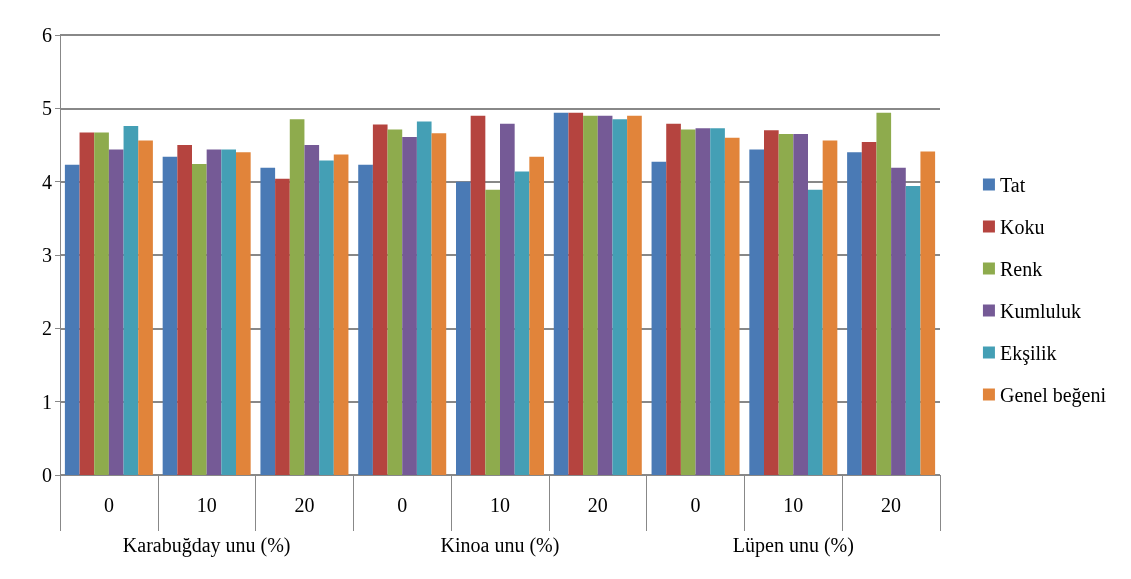  What do you see at coordinates (1022, 226) in the screenshot?
I see `legend-label: Koku` at bounding box center [1022, 226].